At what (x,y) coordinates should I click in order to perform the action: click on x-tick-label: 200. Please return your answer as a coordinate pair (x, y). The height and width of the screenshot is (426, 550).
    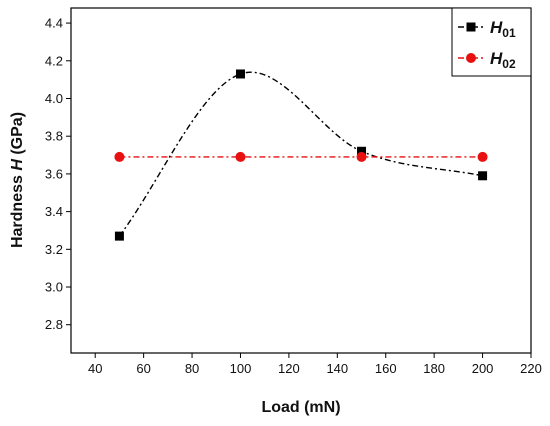
    Looking at the image, I should click on (483, 368).